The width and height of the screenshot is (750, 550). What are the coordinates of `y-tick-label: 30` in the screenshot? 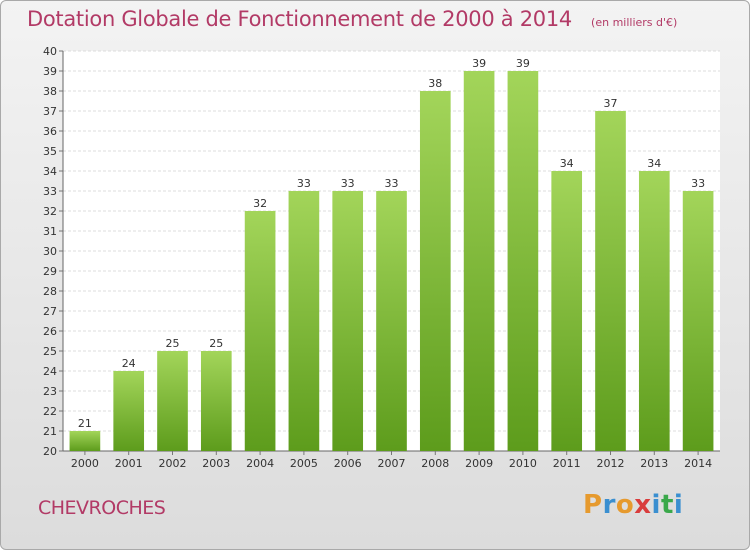 It's located at (50, 251).